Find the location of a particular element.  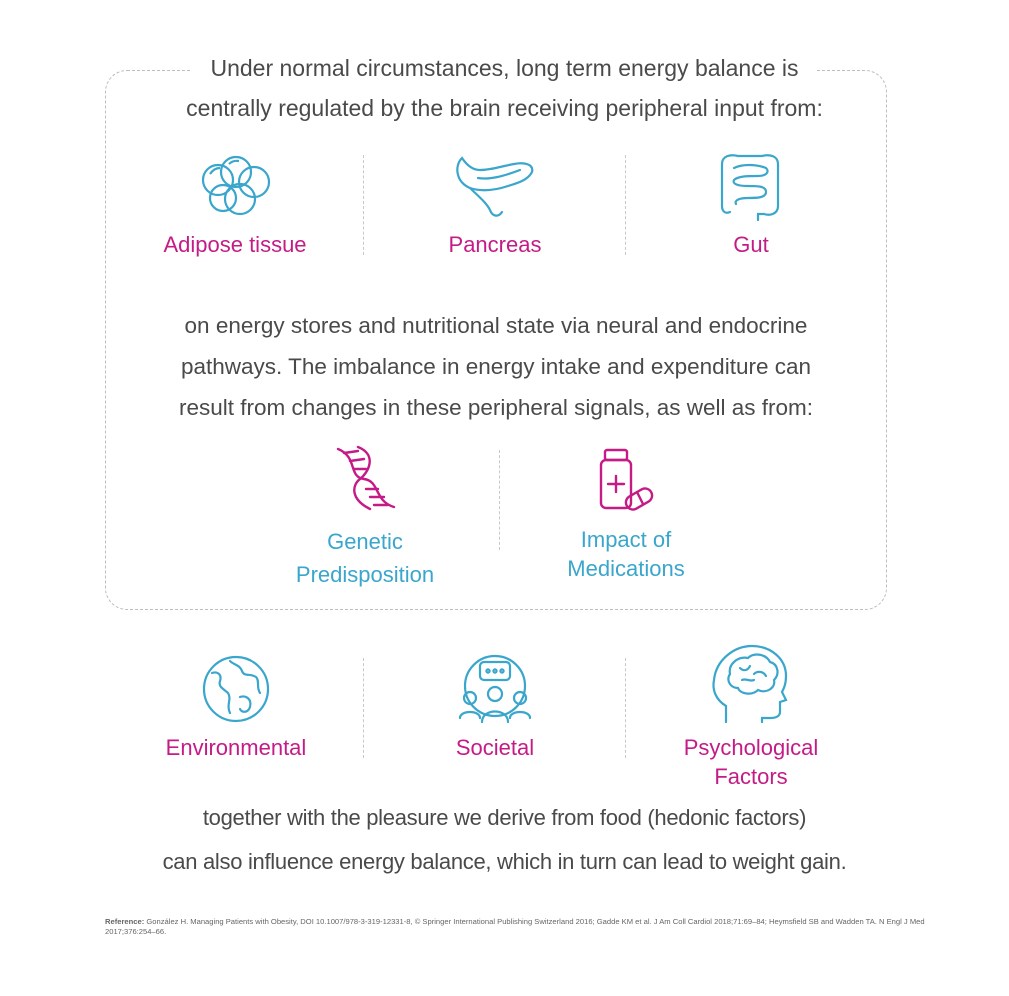

people-group-icon is located at coordinates (495, 689).